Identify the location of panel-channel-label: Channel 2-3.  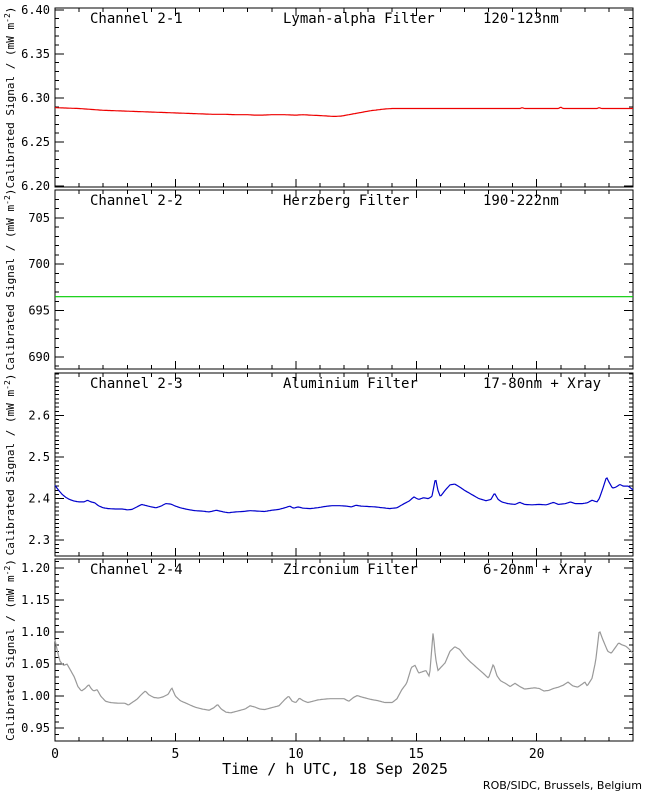
(136, 384).